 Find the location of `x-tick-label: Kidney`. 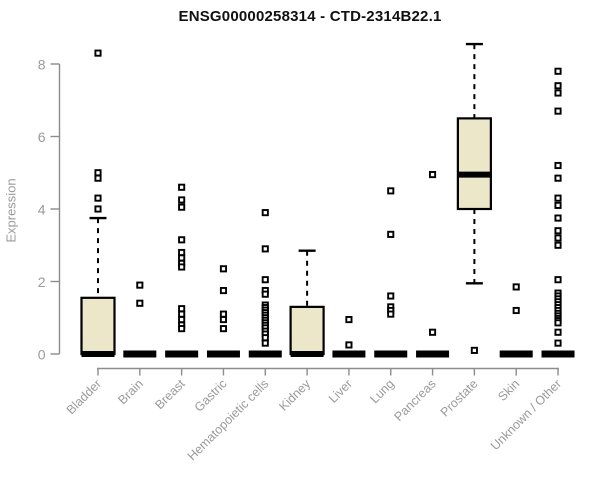

x-tick-label: Kidney is located at coordinates (294, 394).